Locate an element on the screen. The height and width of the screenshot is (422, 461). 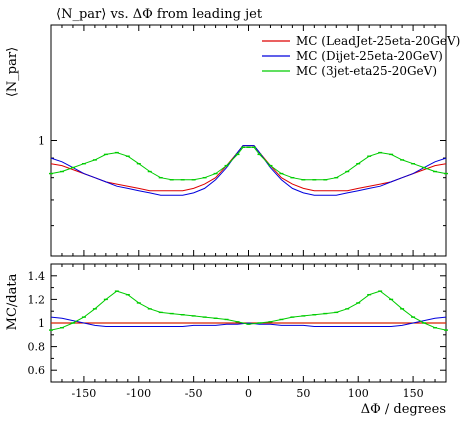
plot-title: ⟨N_par⟩ vs. ΔΦ from leading jet is located at coordinates (159, 14).